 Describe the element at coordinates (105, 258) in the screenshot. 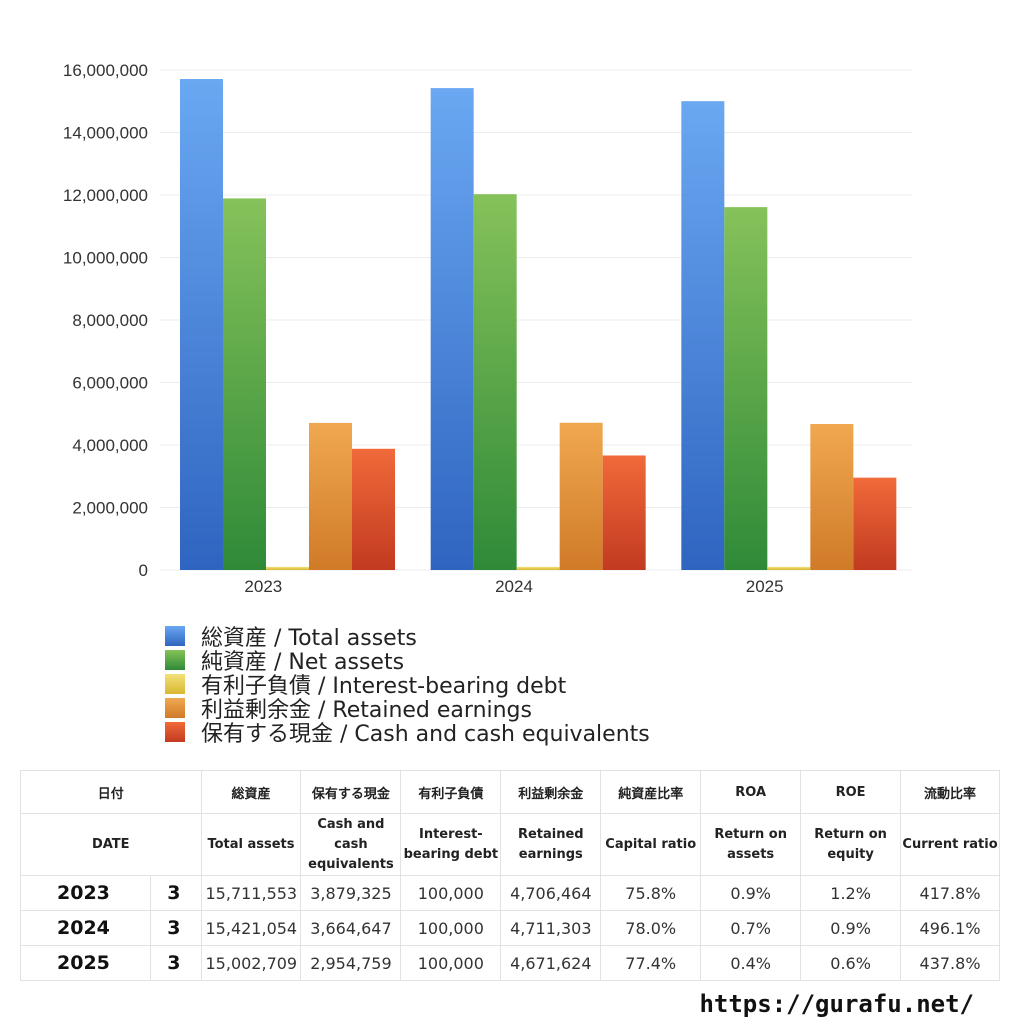

I see `y-tick-label: 10,000,000` at that location.